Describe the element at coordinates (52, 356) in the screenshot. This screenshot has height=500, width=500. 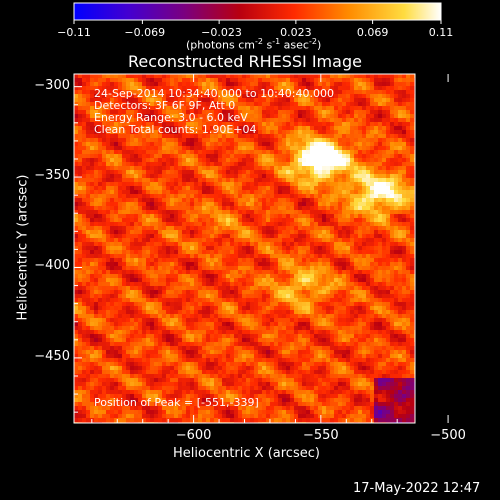
I see `y-tick-label: −450` at that location.